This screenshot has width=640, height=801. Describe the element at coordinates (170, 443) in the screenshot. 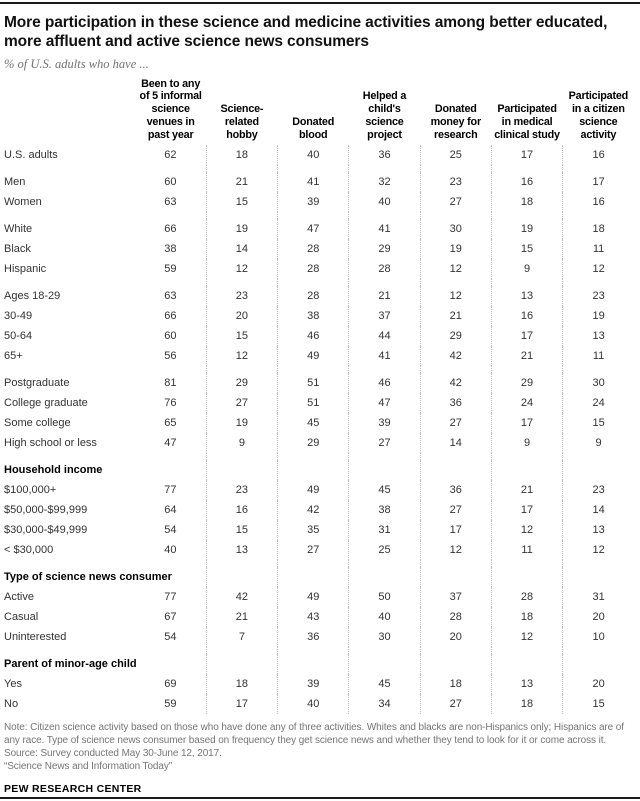

I see `table-cell: 47` at that location.